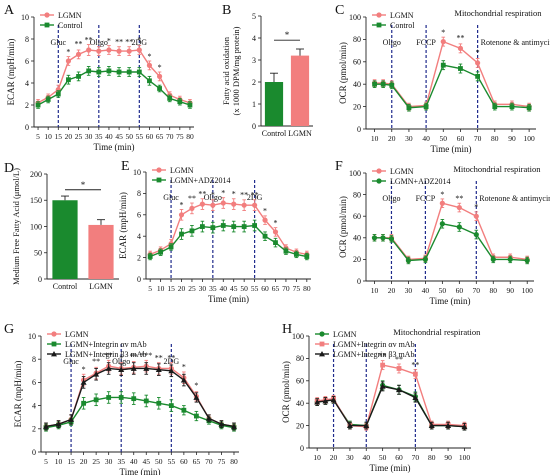 The image size is (550, 475). What do you see at coordinates (375, 290) in the screenshot?
I see `x-tick-label: 10` at bounding box center [375, 290].